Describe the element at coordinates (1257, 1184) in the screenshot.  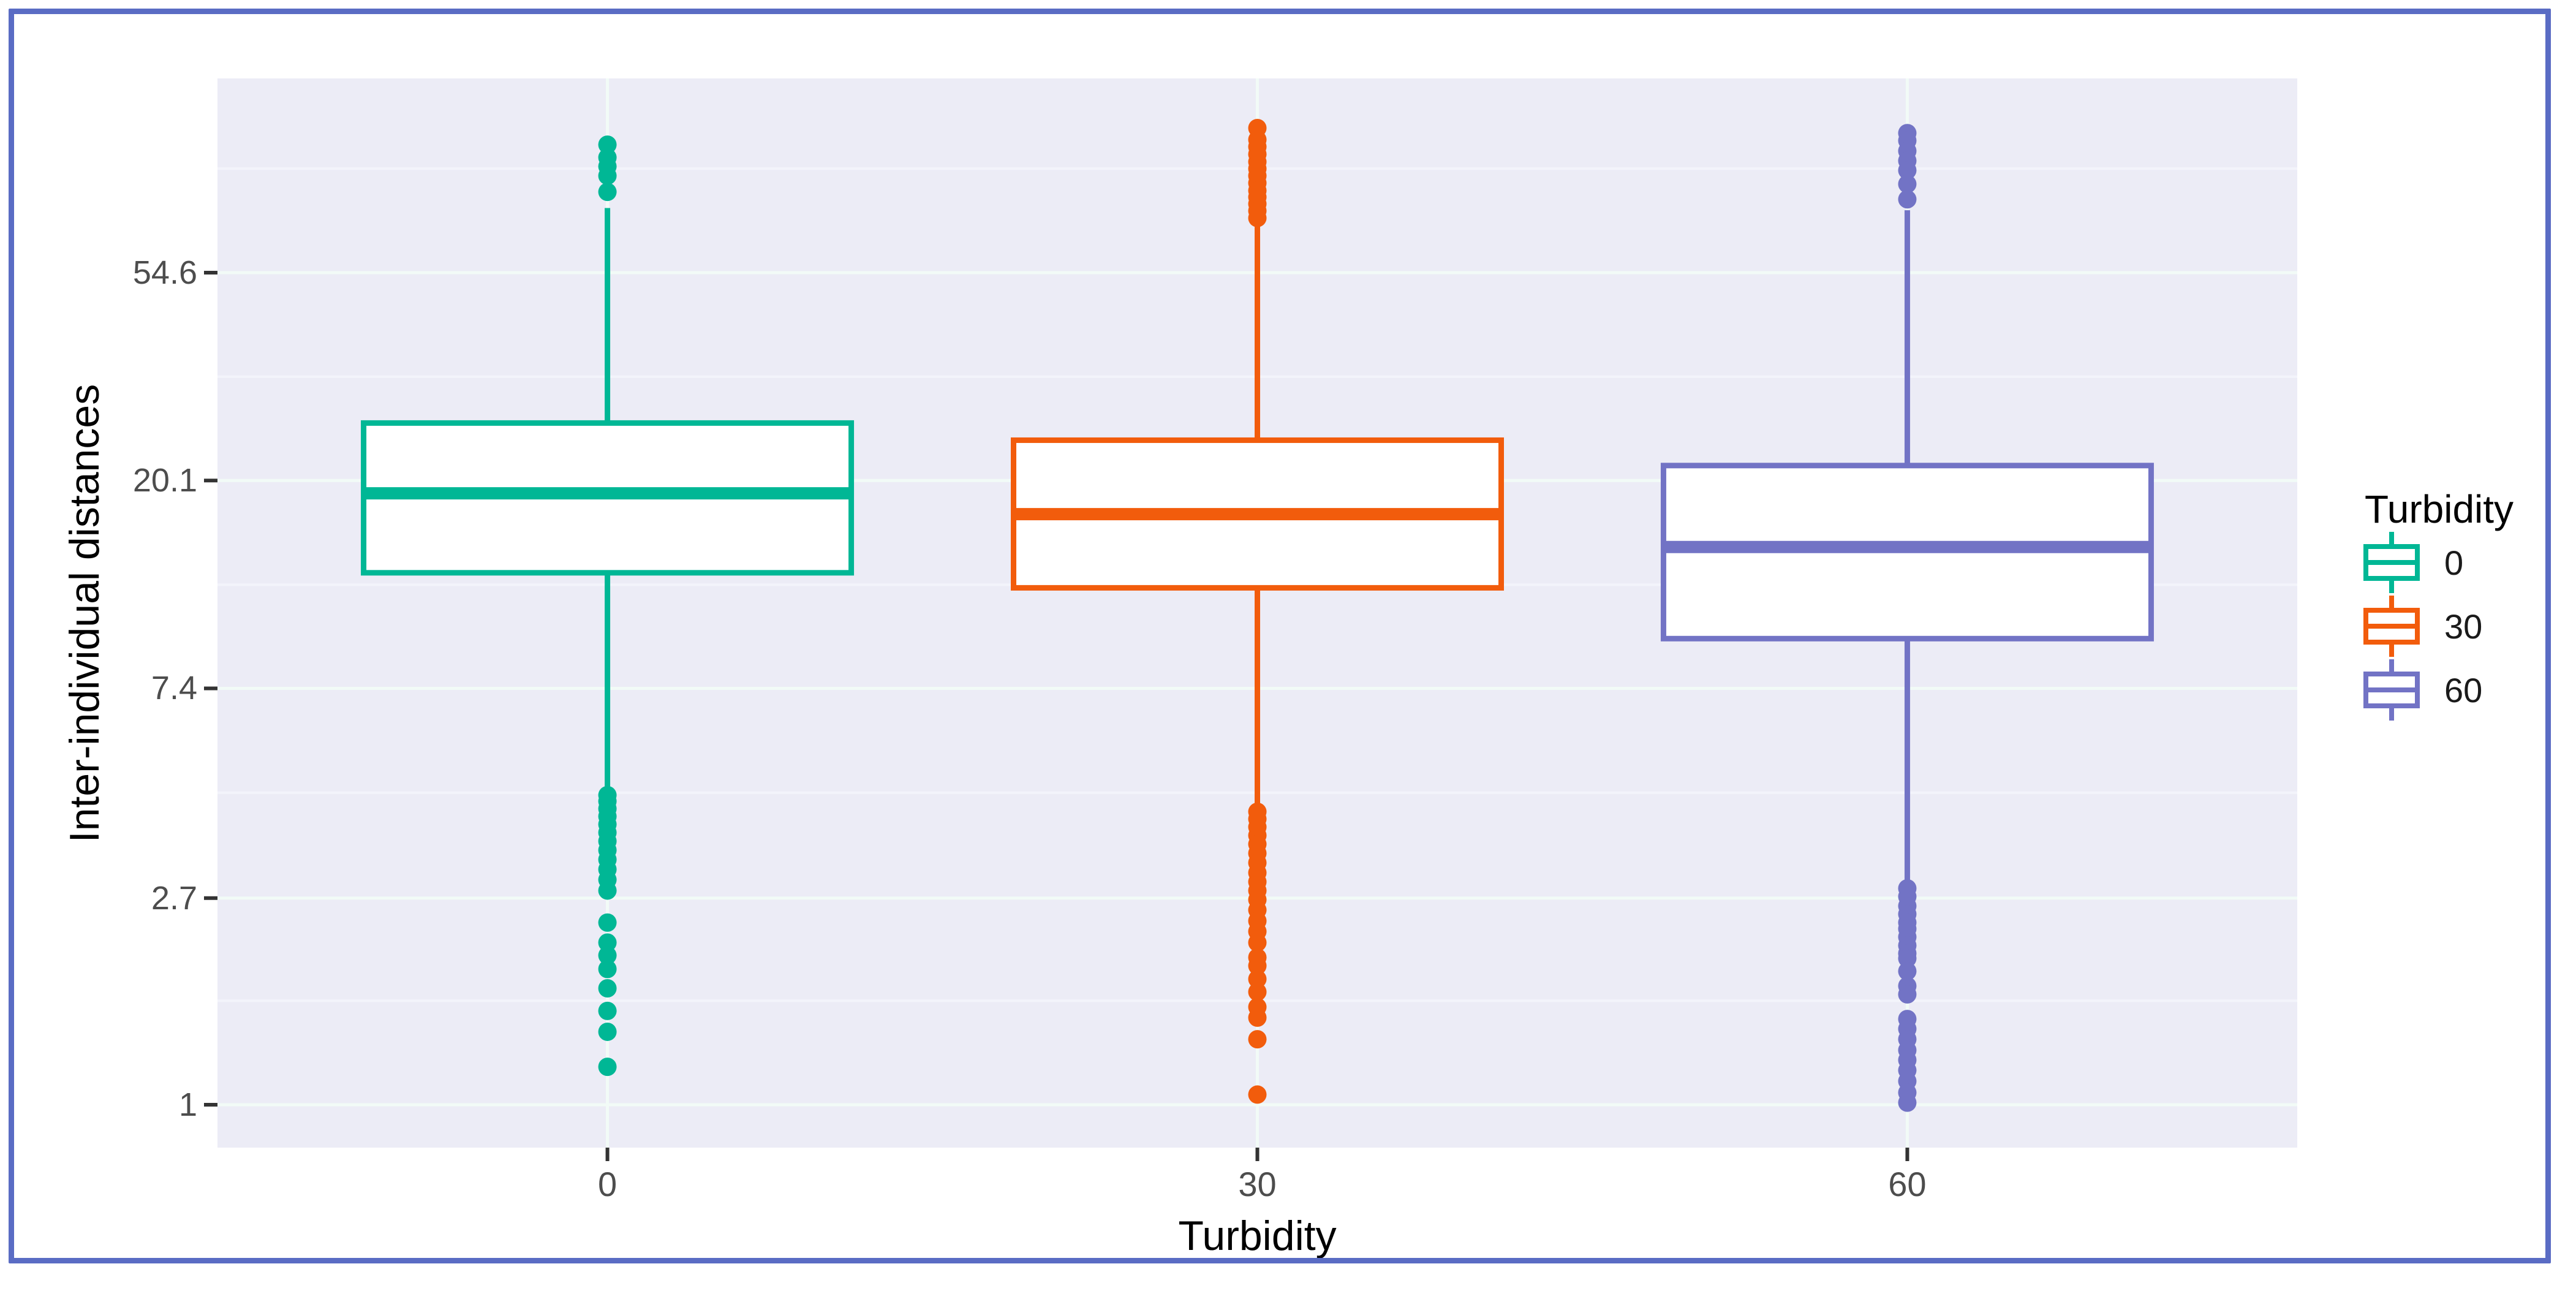
I see `x-tick-label-30: 30` at that location.